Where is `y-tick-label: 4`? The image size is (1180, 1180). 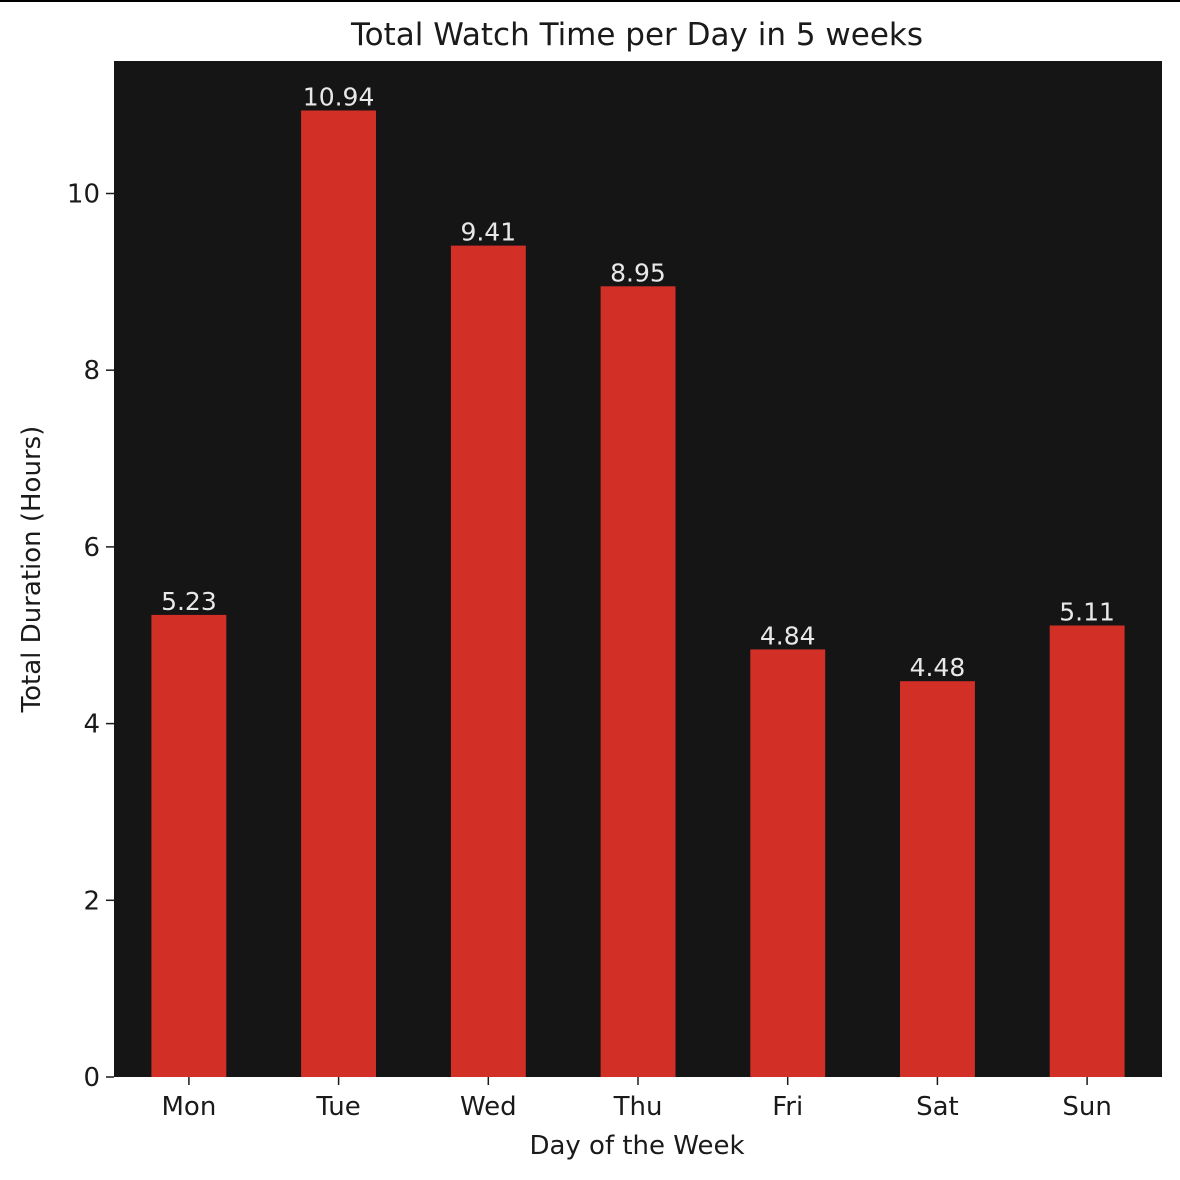 y-tick-label: 4 is located at coordinates (91, 725).